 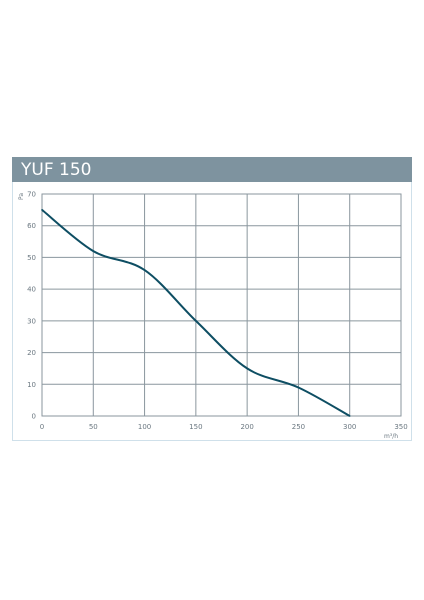 What do you see at coordinates (349, 427) in the screenshot?
I see `x-tick-label: 300` at bounding box center [349, 427].